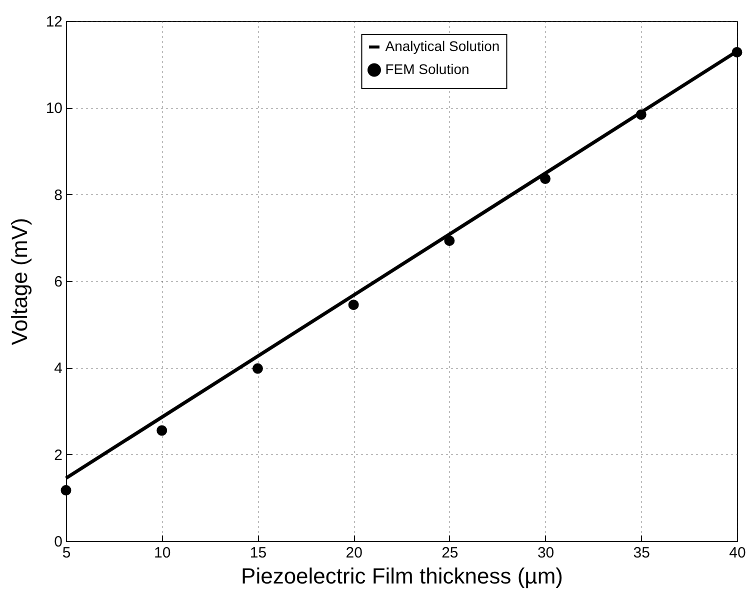 This screenshot has width=751, height=596. What do you see at coordinates (354, 553) in the screenshot?
I see `x-tick-label: 20` at bounding box center [354, 553].